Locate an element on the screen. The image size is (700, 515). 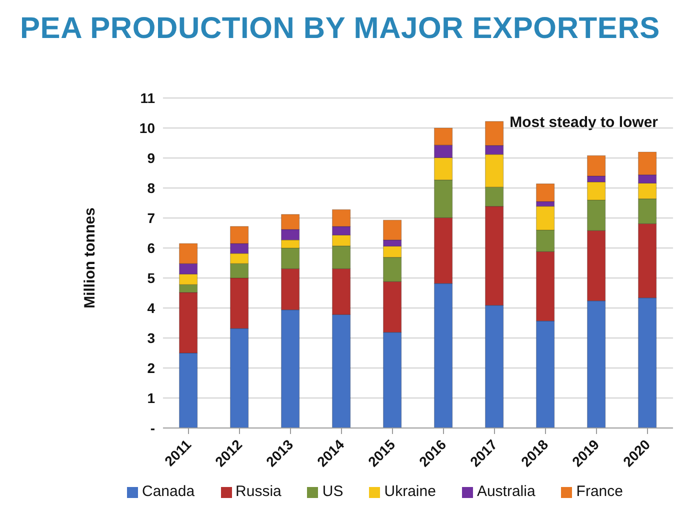
y-tick-label: 1 is located at coordinates (151, 398).